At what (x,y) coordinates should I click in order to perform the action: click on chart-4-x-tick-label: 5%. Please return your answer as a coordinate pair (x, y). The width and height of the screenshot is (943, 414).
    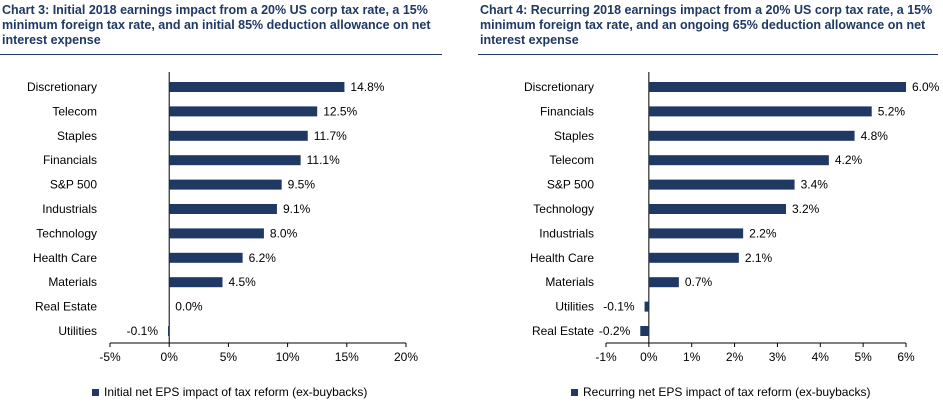
    Looking at the image, I should click on (863, 357).